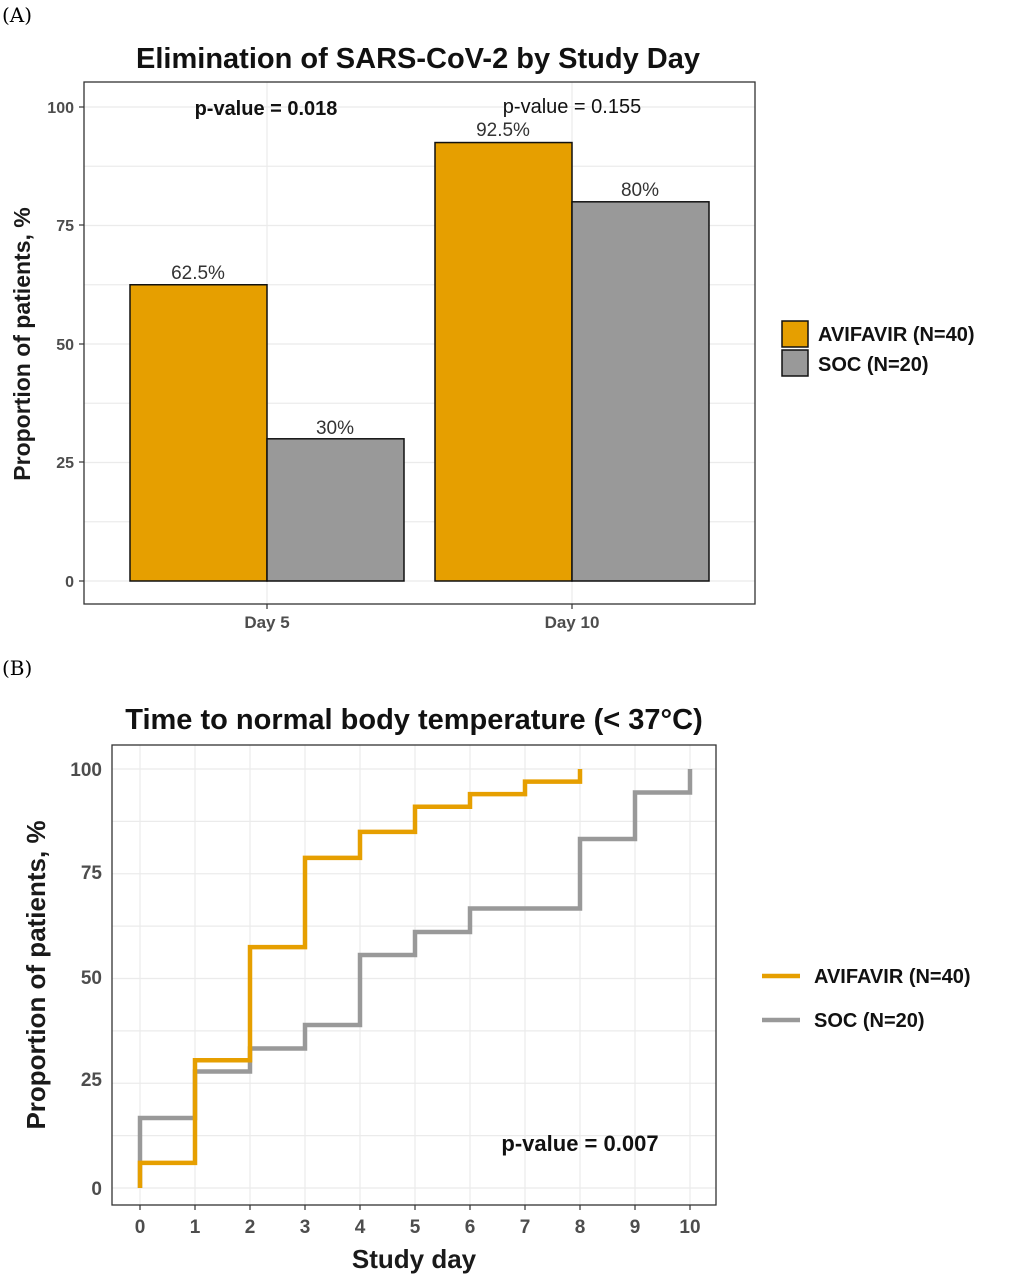 This screenshot has width=1034, height=1280. What do you see at coordinates (65, 345) in the screenshot?
I see `a-ytick-50: 50` at bounding box center [65, 345].